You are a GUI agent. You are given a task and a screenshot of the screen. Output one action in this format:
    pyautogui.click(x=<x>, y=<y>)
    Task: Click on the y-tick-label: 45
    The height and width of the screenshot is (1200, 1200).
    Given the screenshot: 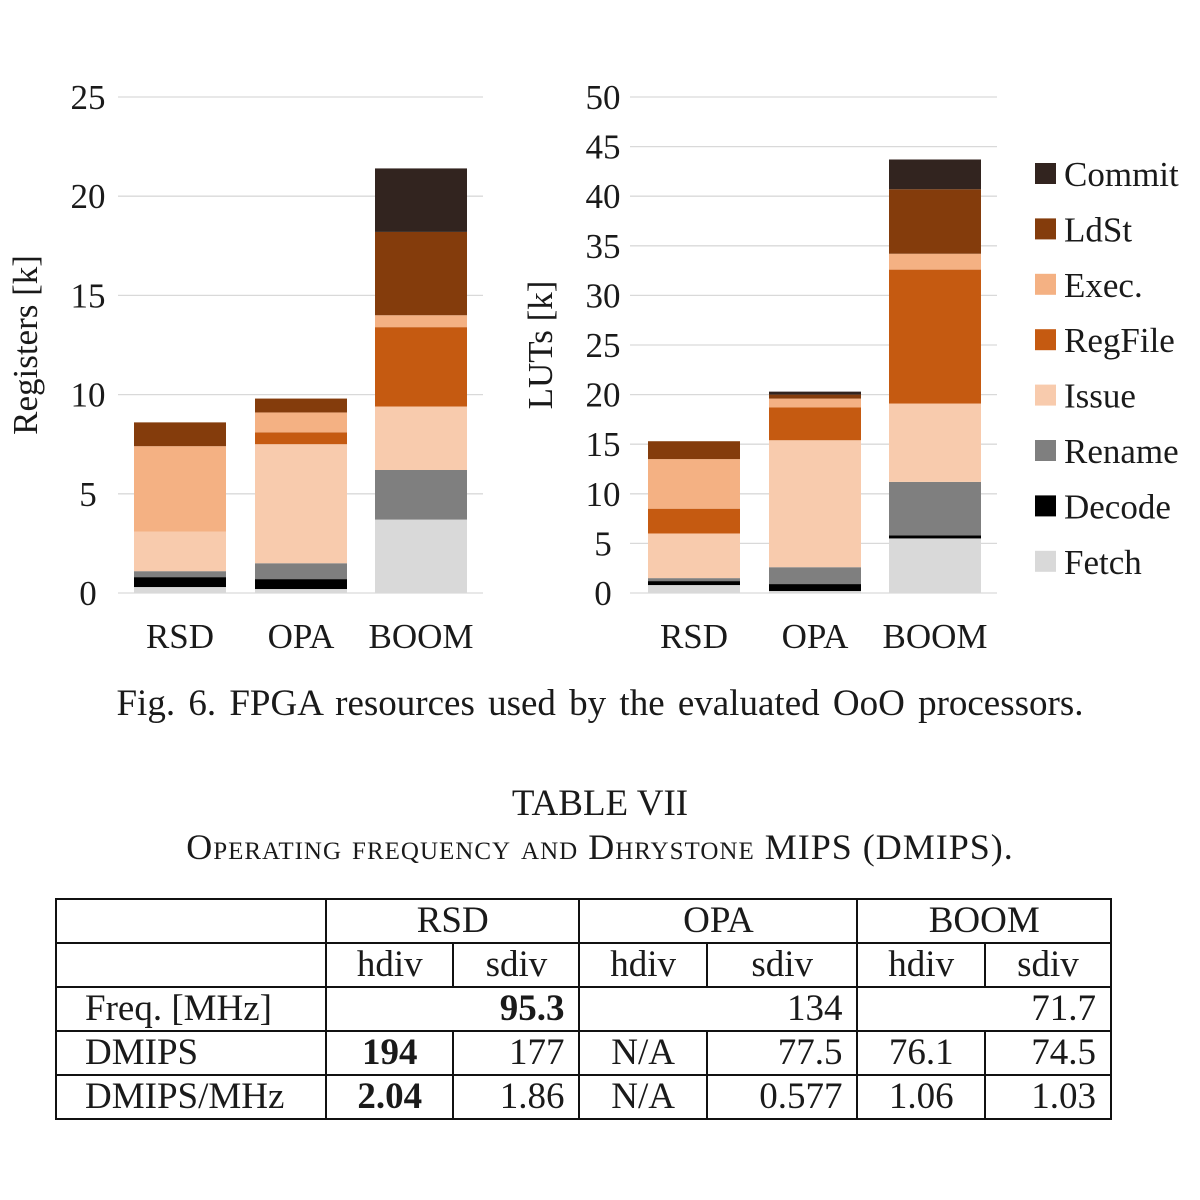 What is the action you would take?
    pyautogui.click(x=603, y=147)
    